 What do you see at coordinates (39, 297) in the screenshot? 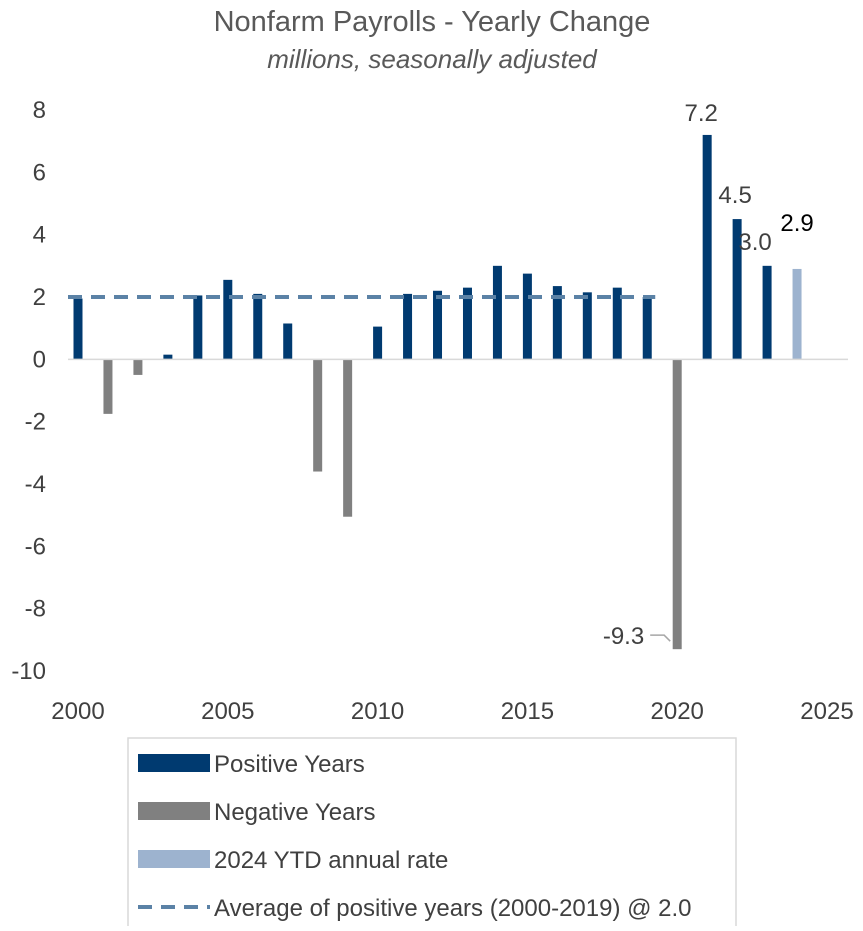
I see `y-tick-label: 2` at bounding box center [39, 297].